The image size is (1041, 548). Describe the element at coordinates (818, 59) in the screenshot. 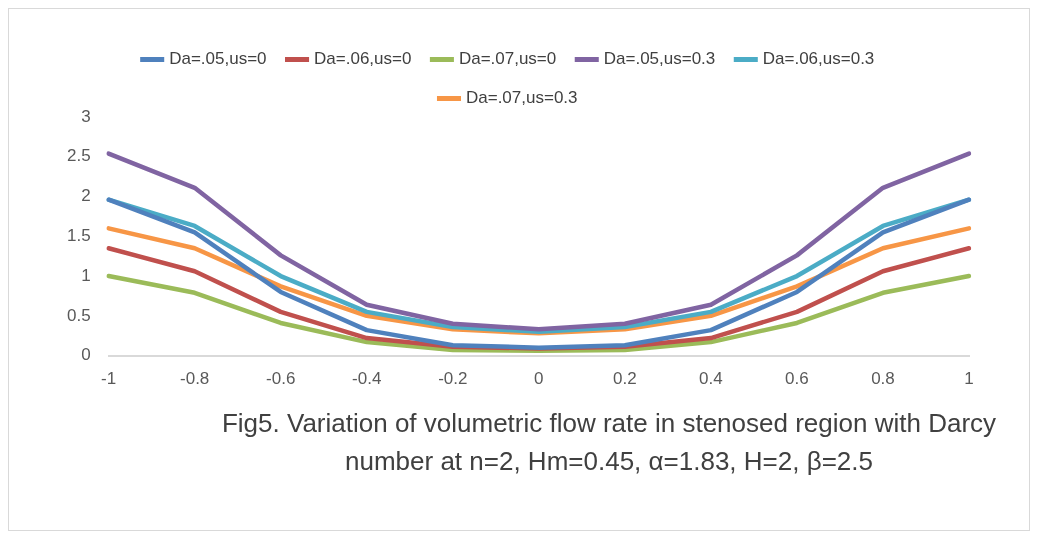

I see `legend-label: Da=.06,us=0.3` at that location.